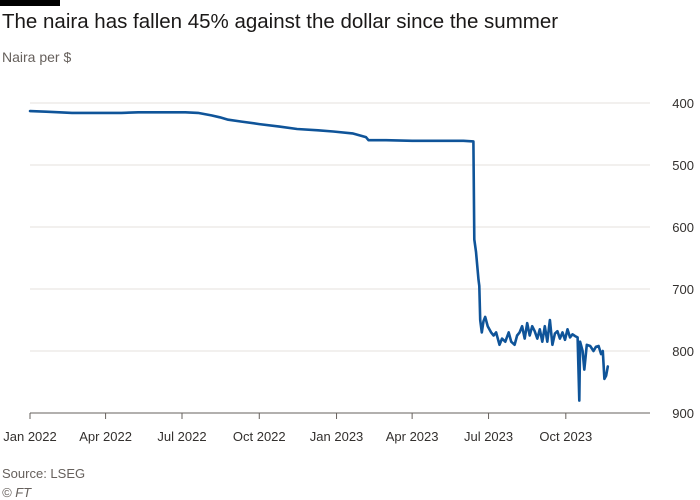 The width and height of the screenshot is (700, 500). What do you see at coordinates (44, 473) in the screenshot?
I see `source-note: Source: LSEG` at bounding box center [44, 473].